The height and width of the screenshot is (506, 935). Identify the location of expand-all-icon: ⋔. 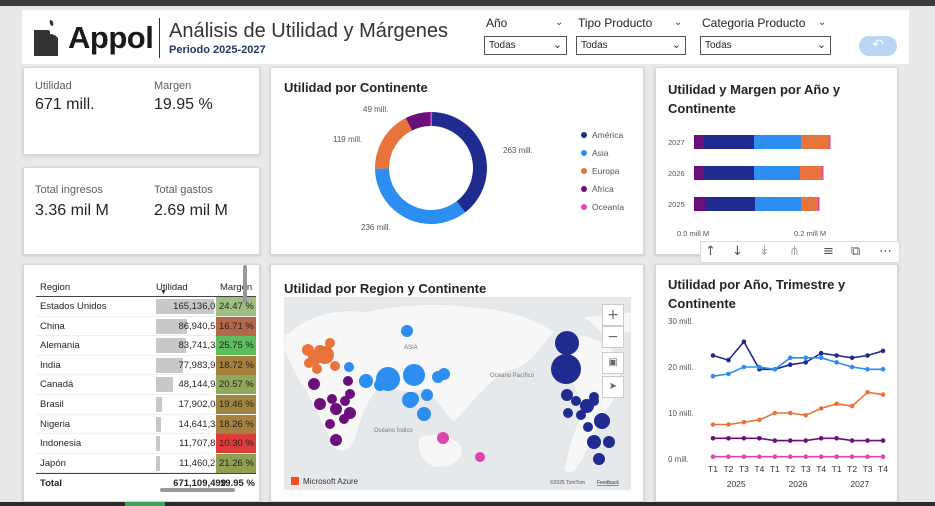
(794, 251).